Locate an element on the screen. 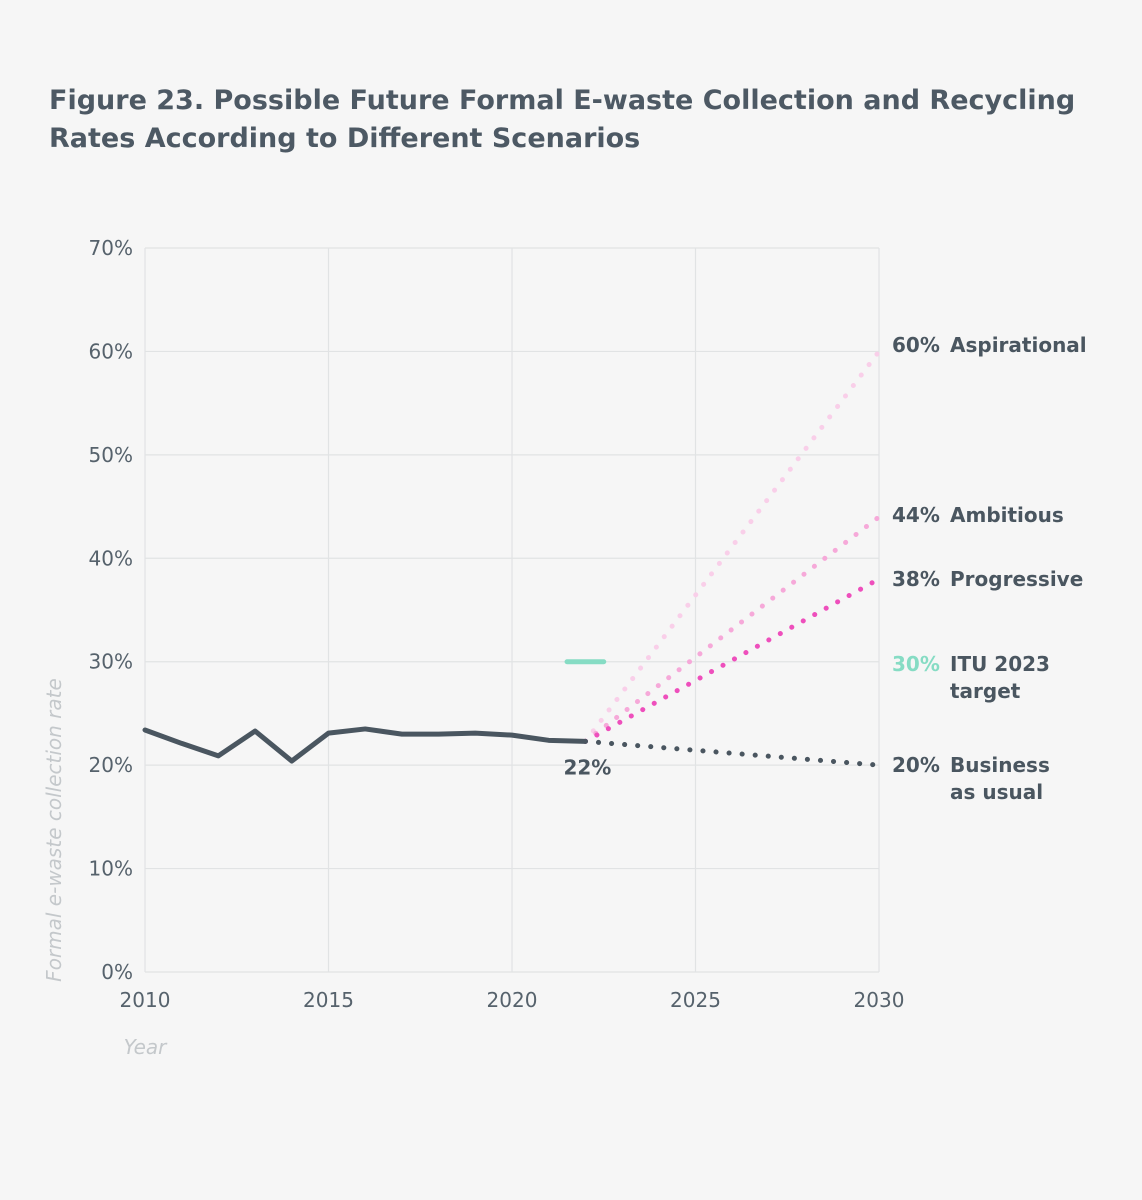  y-tick-label: 20% is located at coordinates (111, 765).